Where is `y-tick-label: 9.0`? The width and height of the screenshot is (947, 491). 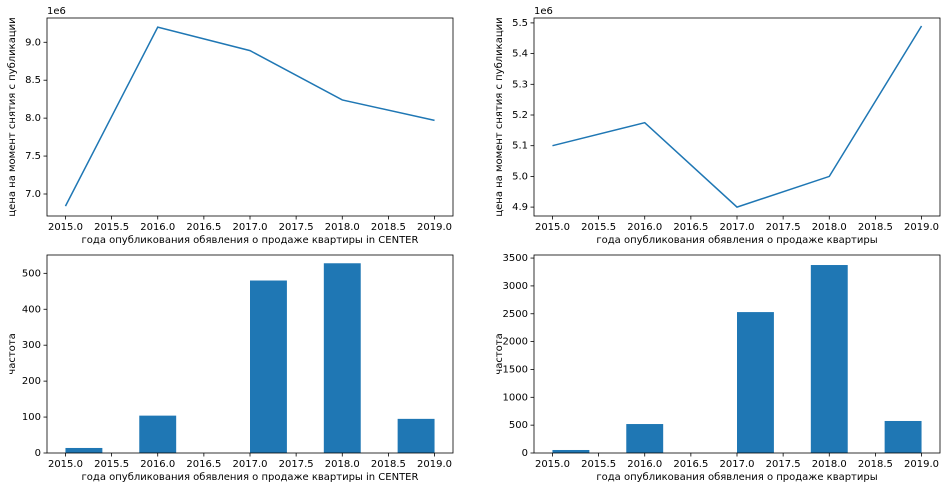
y-tick-label: 9.0 is located at coordinates (33, 42).